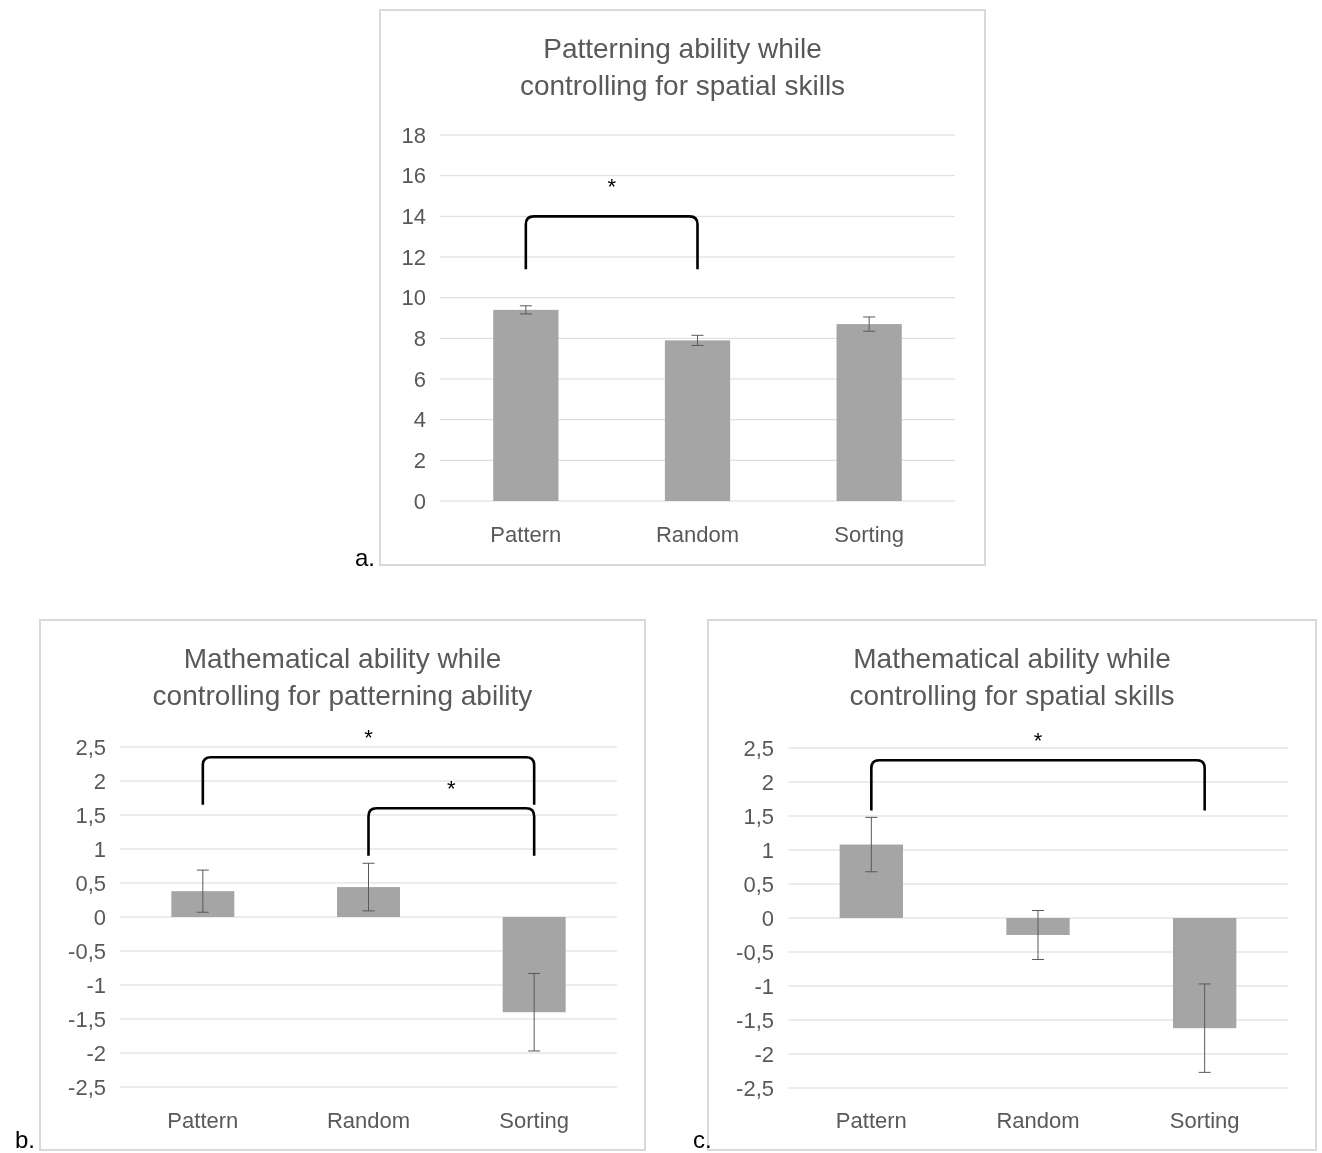 The width and height of the screenshot is (1322, 1153). I want to click on chart-title: Mathematical ability while controlling for patterning ability, so click(342, 677).